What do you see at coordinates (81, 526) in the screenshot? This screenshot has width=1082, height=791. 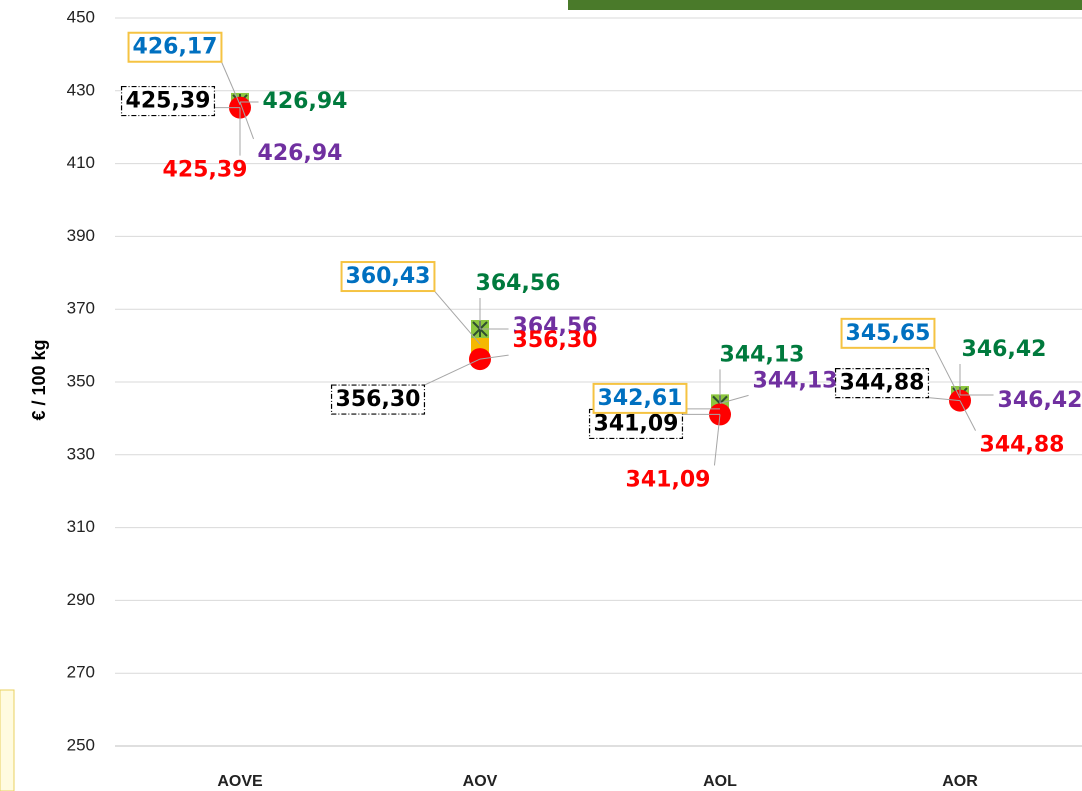 I see `y-tick-label: 310` at bounding box center [81, 526].